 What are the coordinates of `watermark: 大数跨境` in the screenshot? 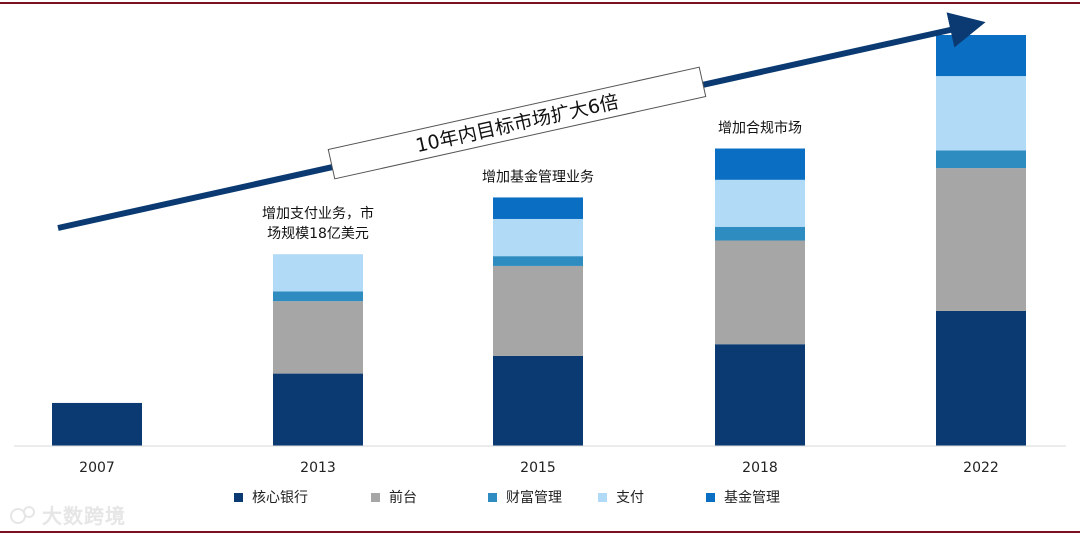 It's located at (68, 514).